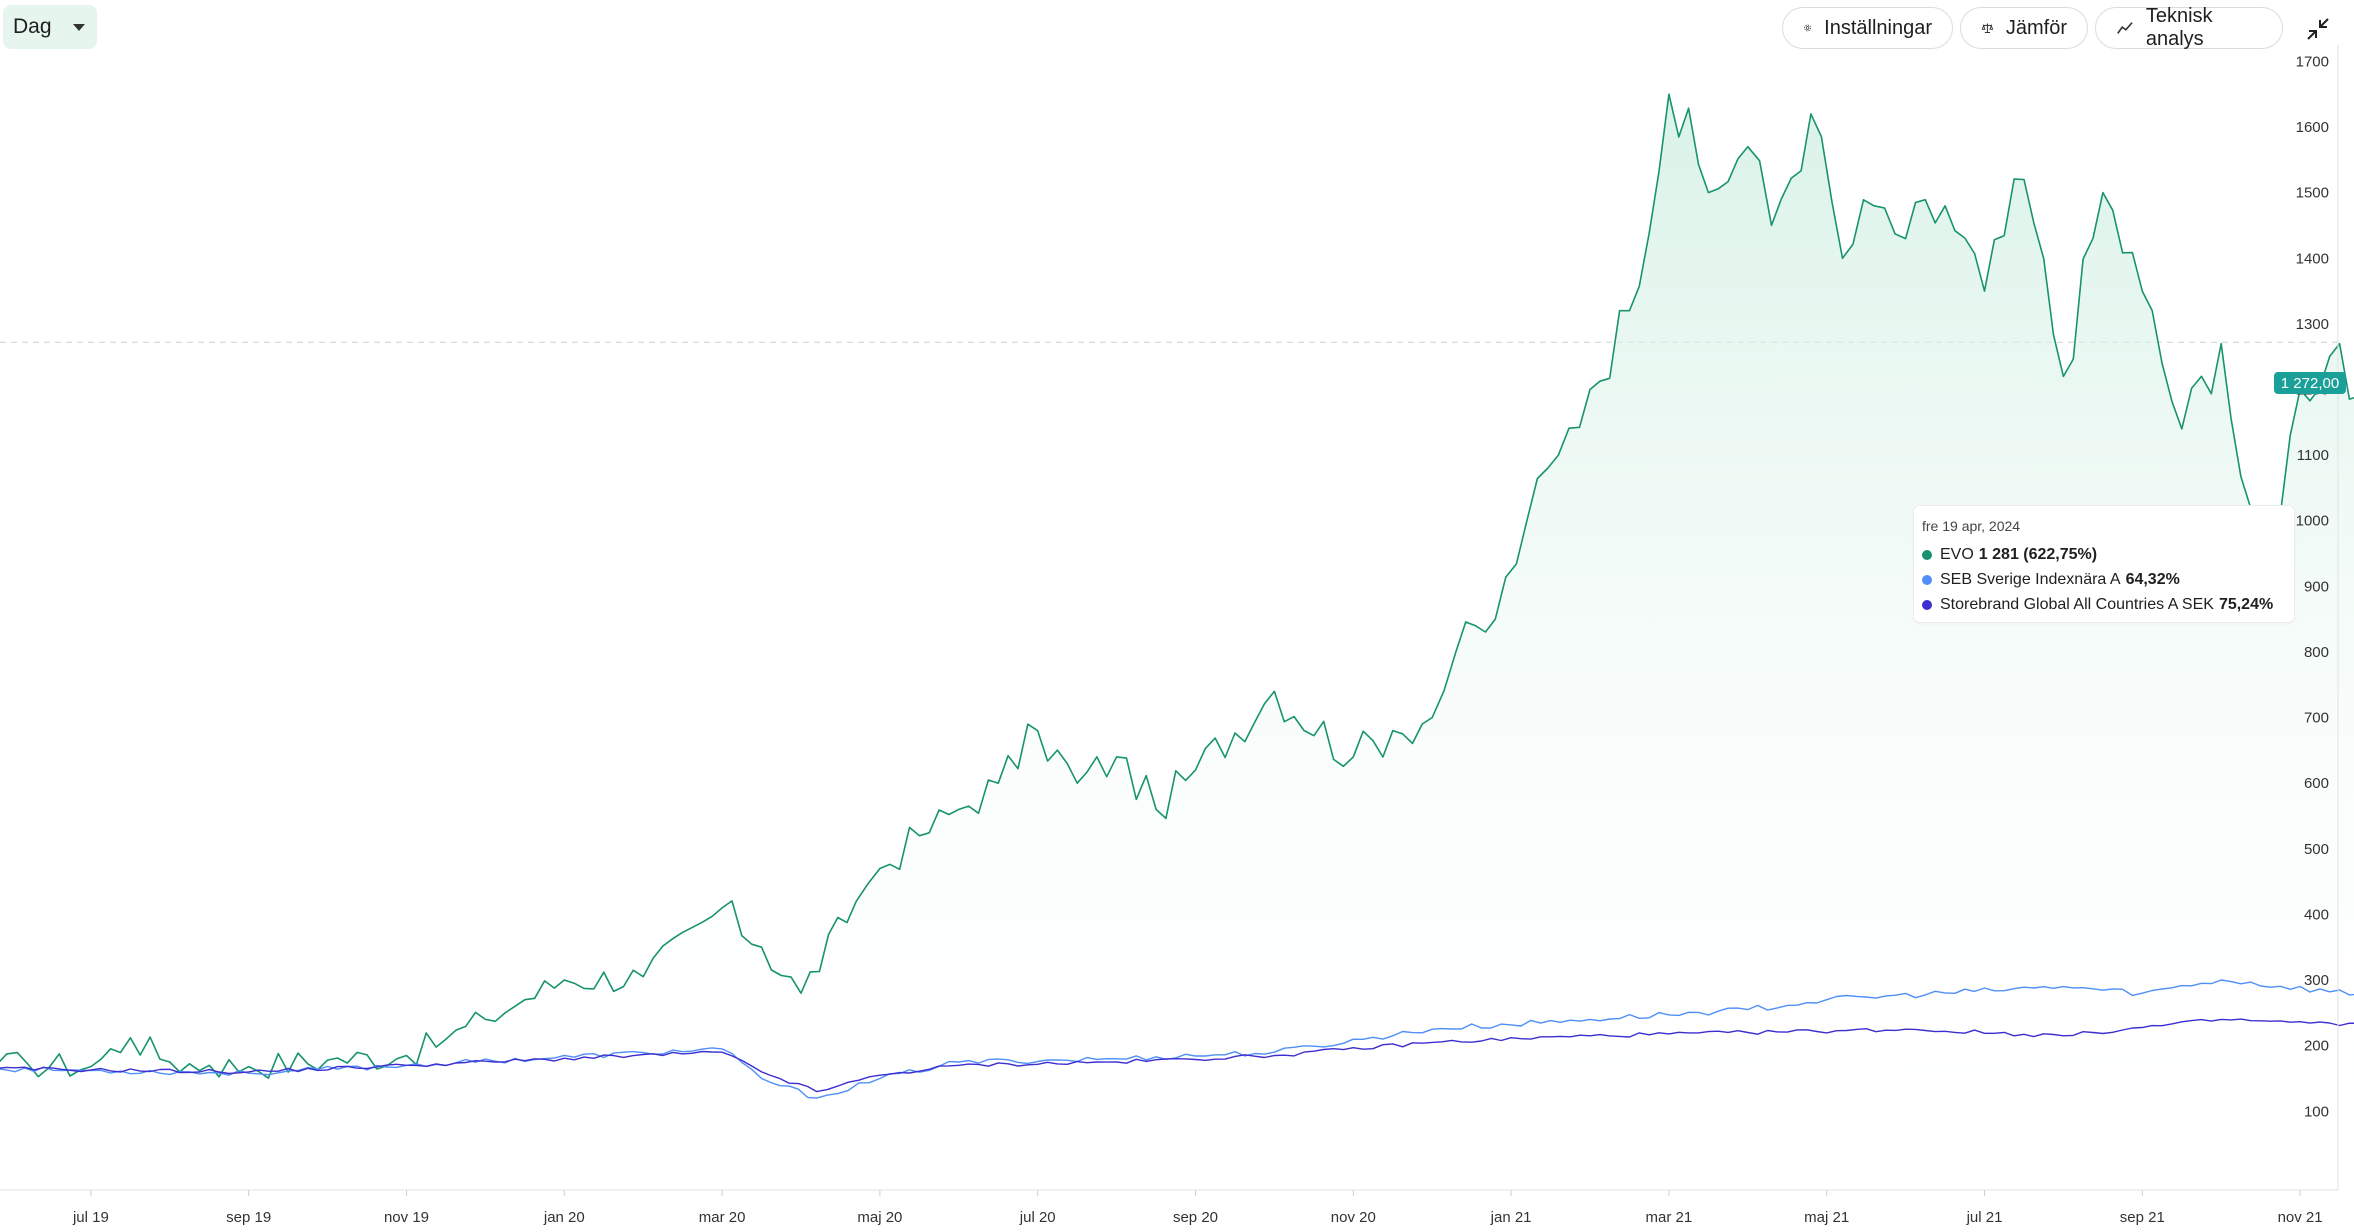 The image size is (2354, 1232). Describe the element at coordinates (2103, 554) in the screenshot. I see `tooltip-row-evo: EVO 1 281 (622,75%)` at that location.